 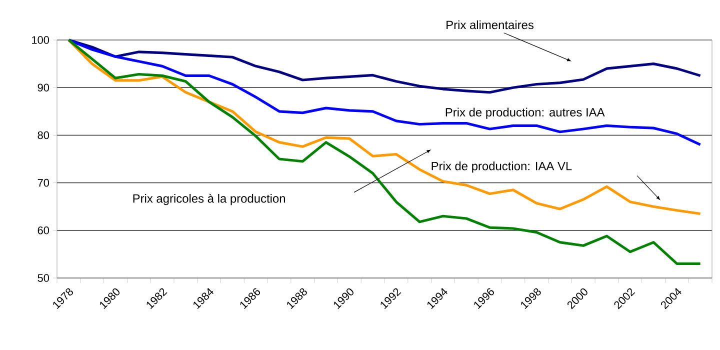 I want to click on y-tick-label: 80, so click(x=44, y=135).